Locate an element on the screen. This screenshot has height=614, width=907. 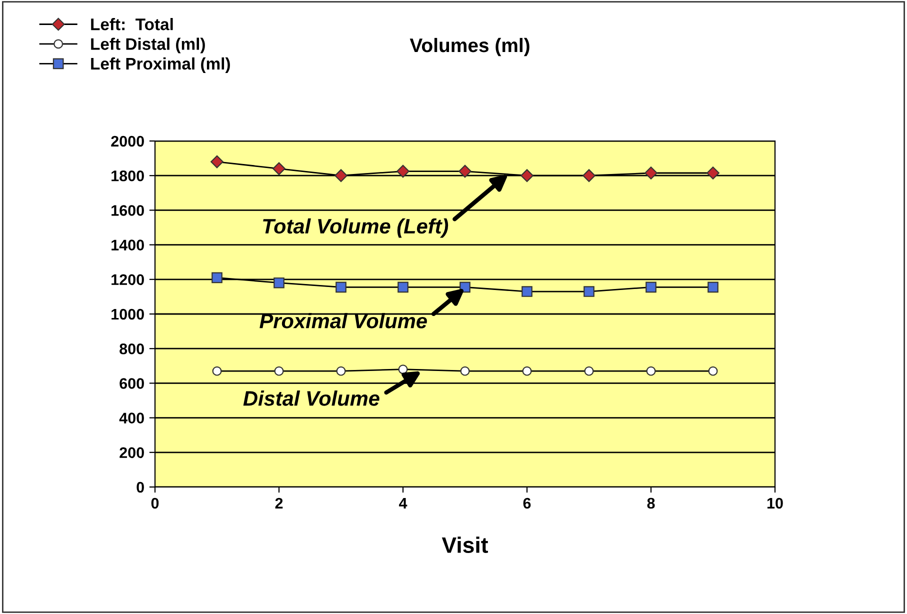
y-tick-label: 200 is located at coordinates (132, 452).